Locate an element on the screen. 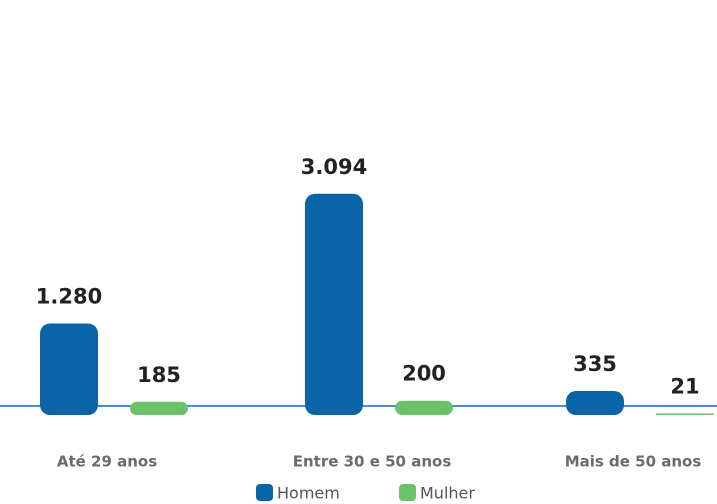 The height and width of the screenshot is (504, 717). x-tick-label: Até 29 anos is located at coordinates (107, 462).